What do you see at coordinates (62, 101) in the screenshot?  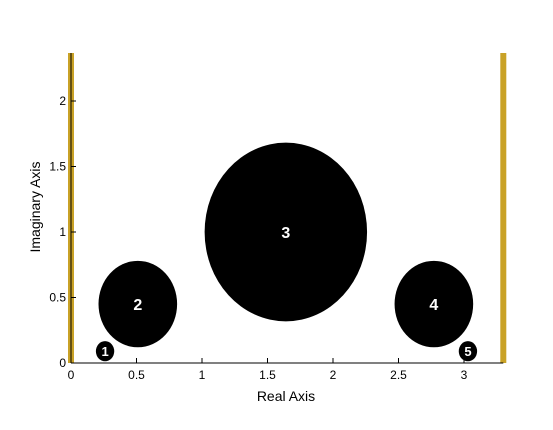 I see `y-tick-label: 2` at bounding box center [62, 101].